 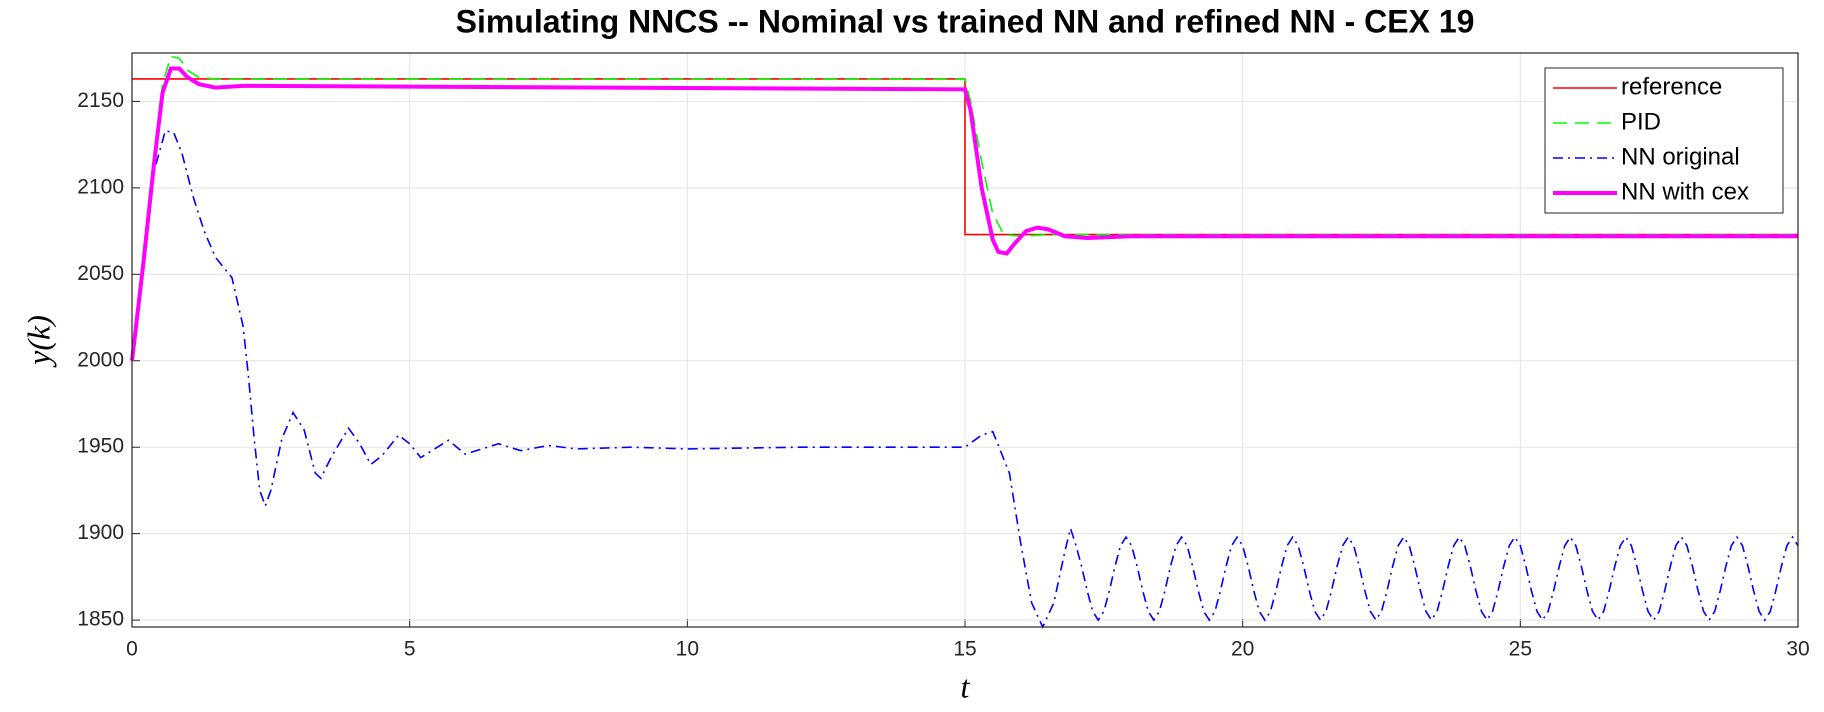 What do you see at coordinates (1641, 121) in the screenshot?
I see `legend-label: PID` at bounding box center [1641, 121].